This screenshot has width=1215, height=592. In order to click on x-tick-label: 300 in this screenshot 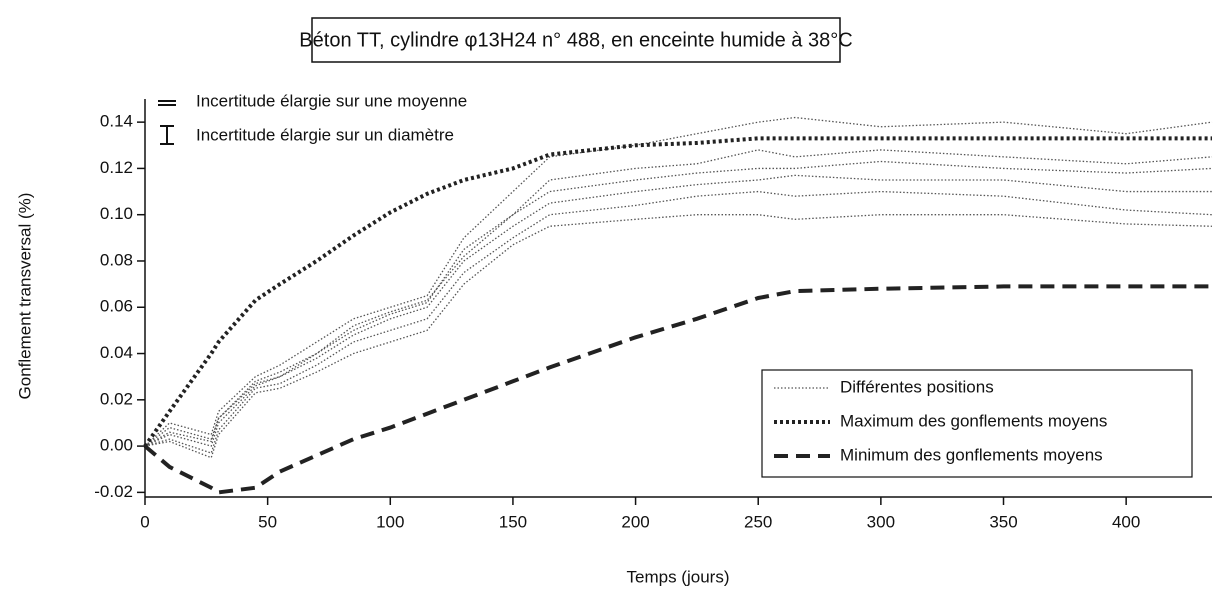, I will do `click(881, 521)`.